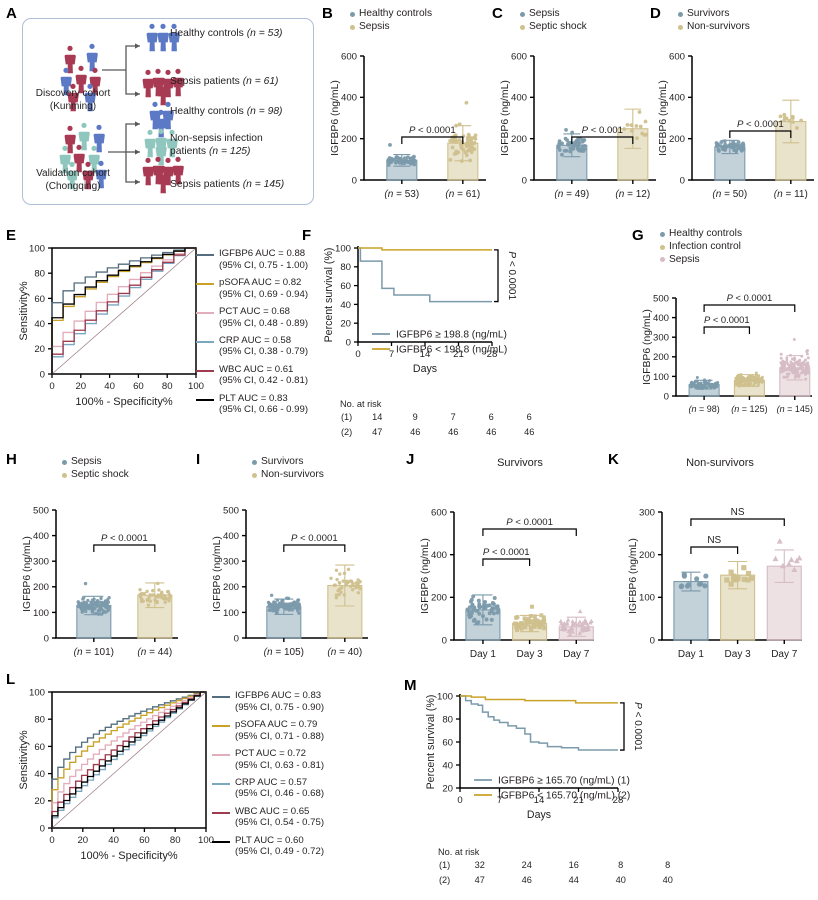  I want to click on legend-item: Non-survivors, so click(714, 27).